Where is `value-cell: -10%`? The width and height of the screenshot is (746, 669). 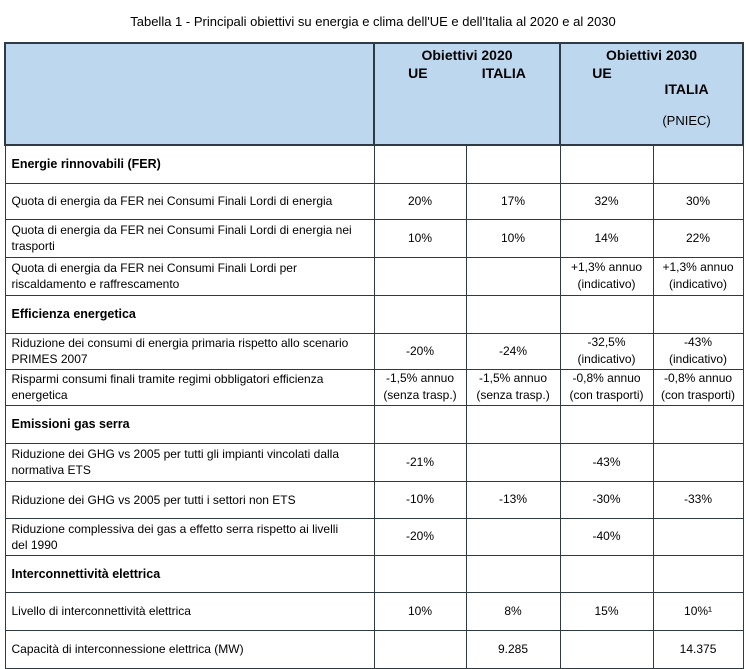
value-cell: -10% is located at coordinates (420, 499).